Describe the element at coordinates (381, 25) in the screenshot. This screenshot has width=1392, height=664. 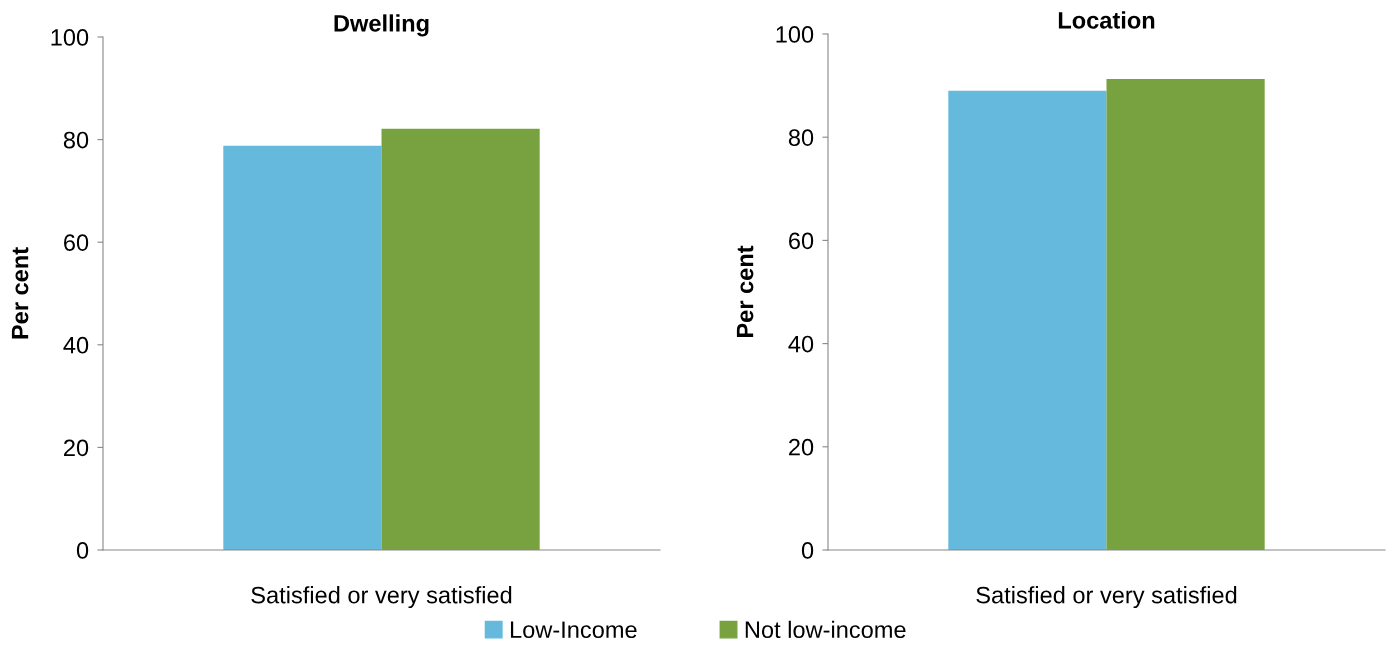
I see `chart-title: Dwelling` at that location.